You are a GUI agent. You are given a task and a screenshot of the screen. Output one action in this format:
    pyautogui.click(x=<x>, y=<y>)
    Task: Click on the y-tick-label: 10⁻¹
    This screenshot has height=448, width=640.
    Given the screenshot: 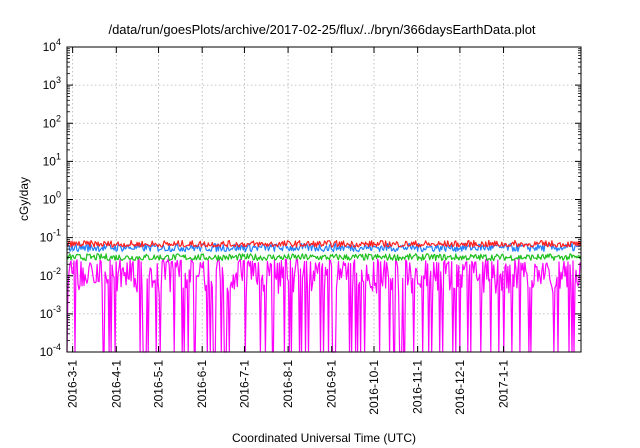 What is the action you would take?
    pyautogui.click(x=50, y=236)
    